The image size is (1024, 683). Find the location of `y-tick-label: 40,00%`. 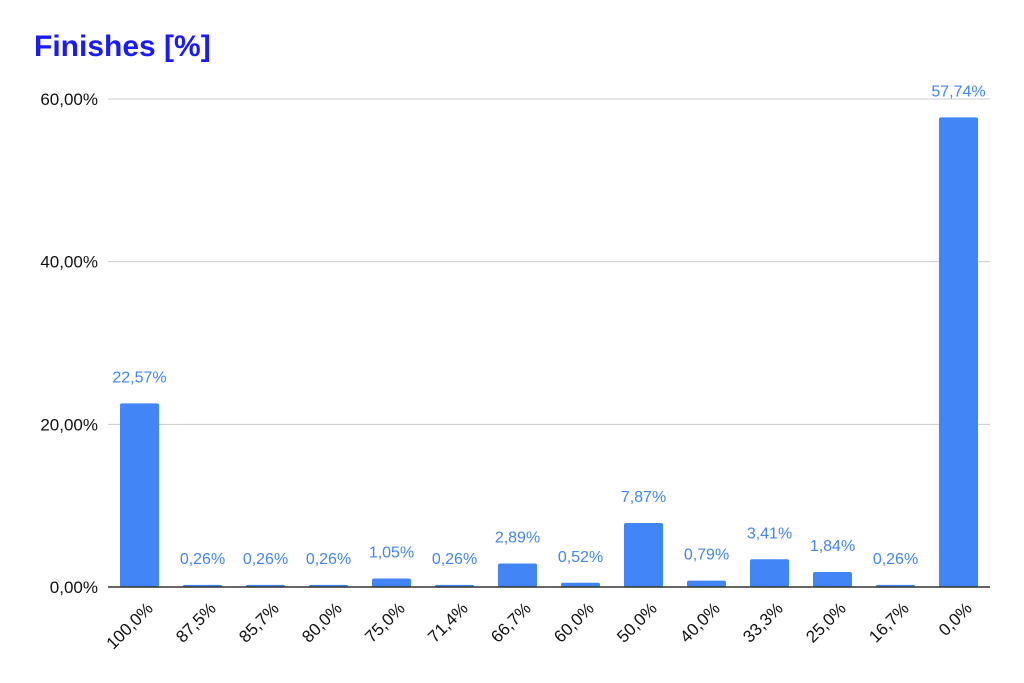

y-tick-label: 40,00% is located at coordinates (69, 262).